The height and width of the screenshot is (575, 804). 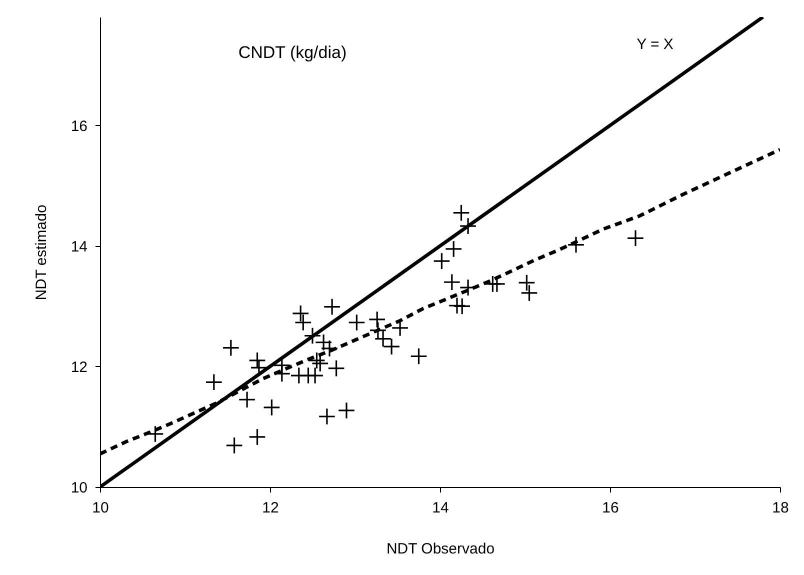 What do you see at coordinates (270, 508) in the screenshot?
I see `x-tick-label: 12` at bounding box center [270, 508].